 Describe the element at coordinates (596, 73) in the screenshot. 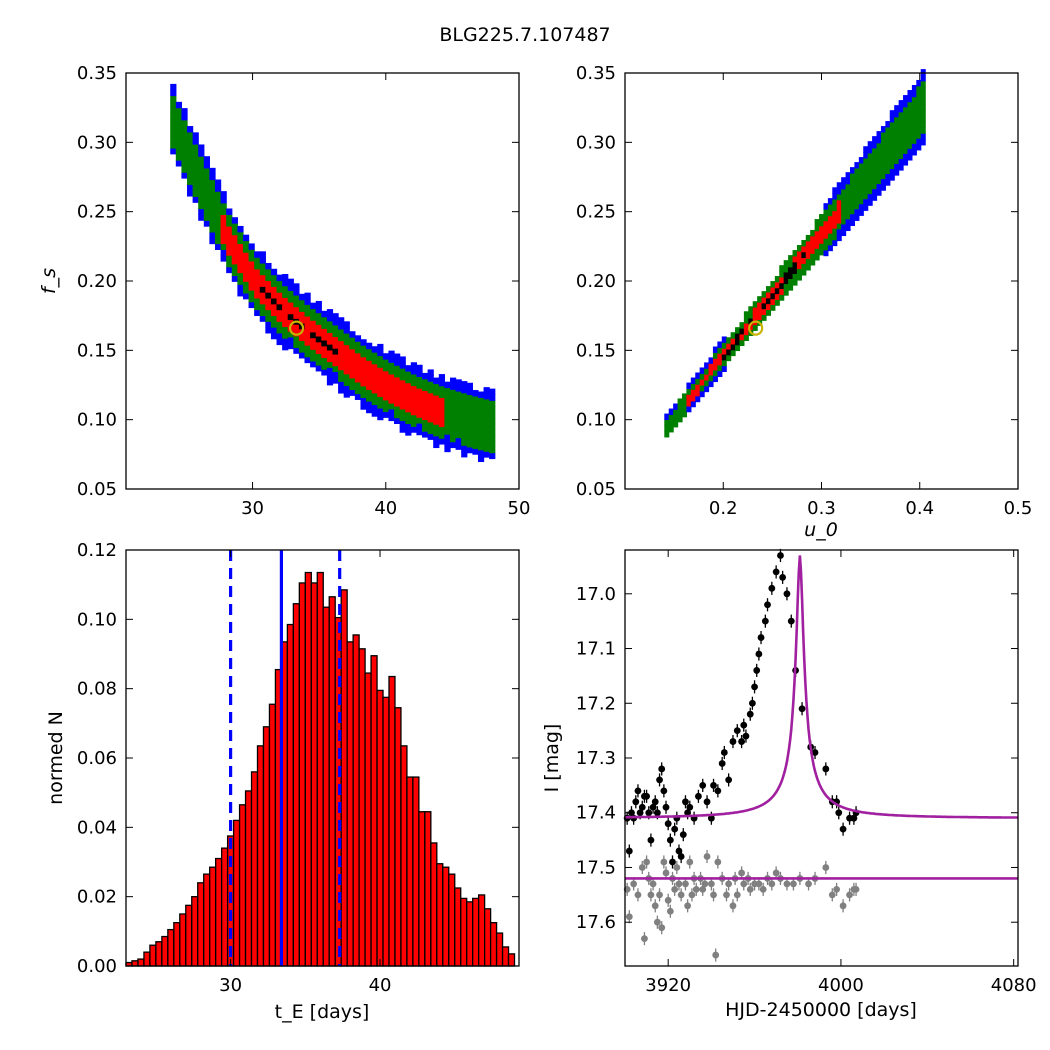

I see `y-tick-label: 0.35` at that location.